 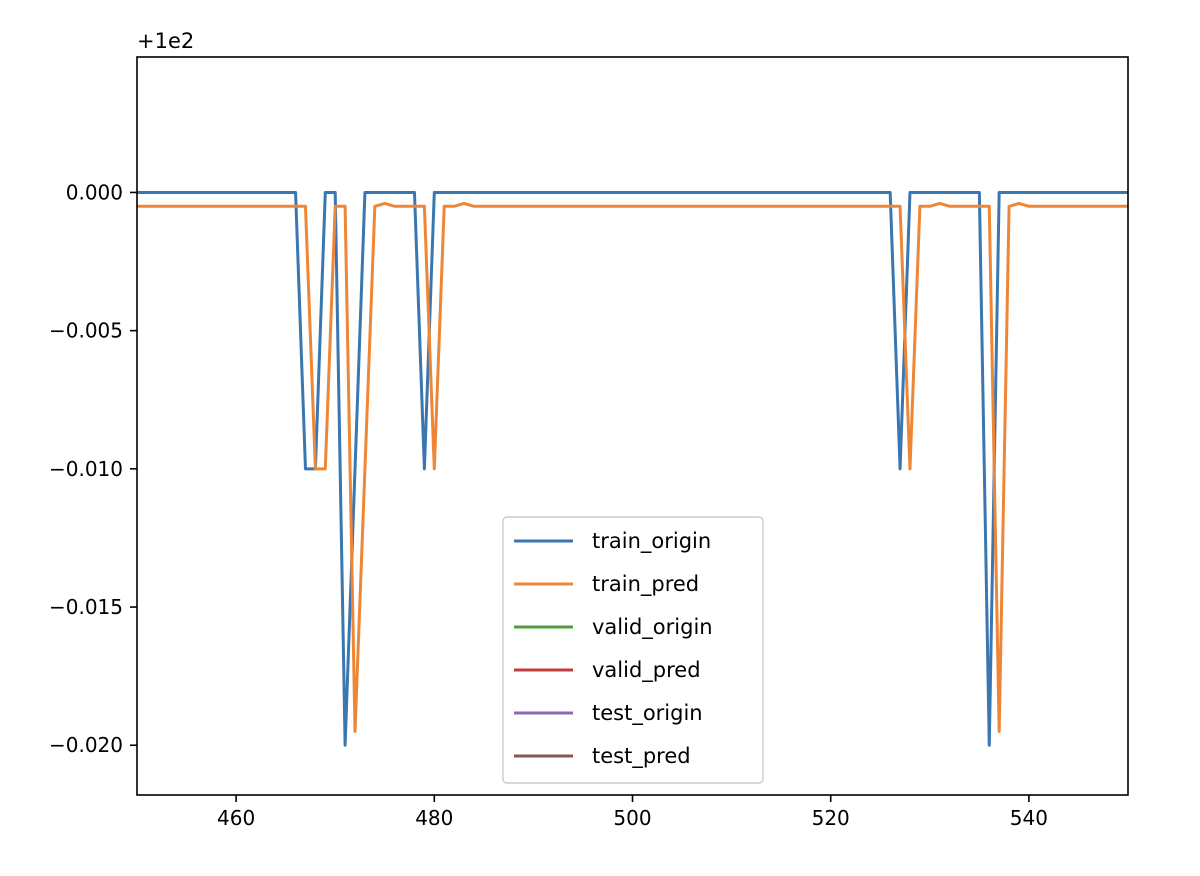 I want to click on y-tick-label: −0.010, so click(x=86, y=469).